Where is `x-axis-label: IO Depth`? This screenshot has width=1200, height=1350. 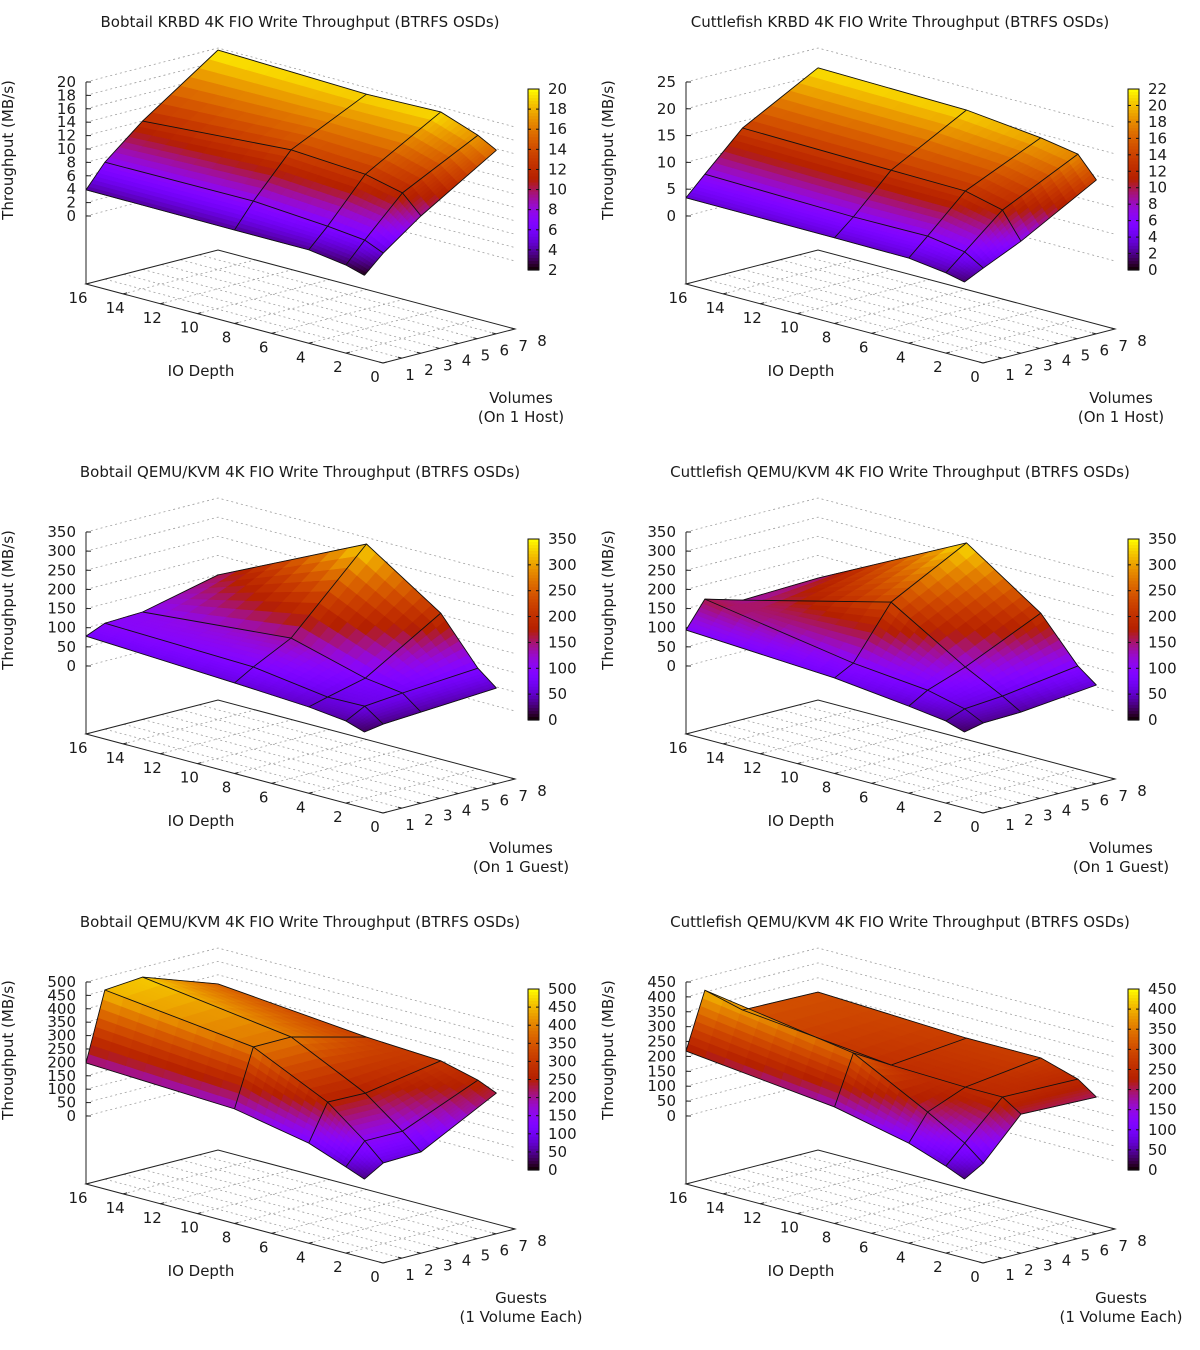 x-axis-label: IO Depth is located at coordinates (201, 1271).